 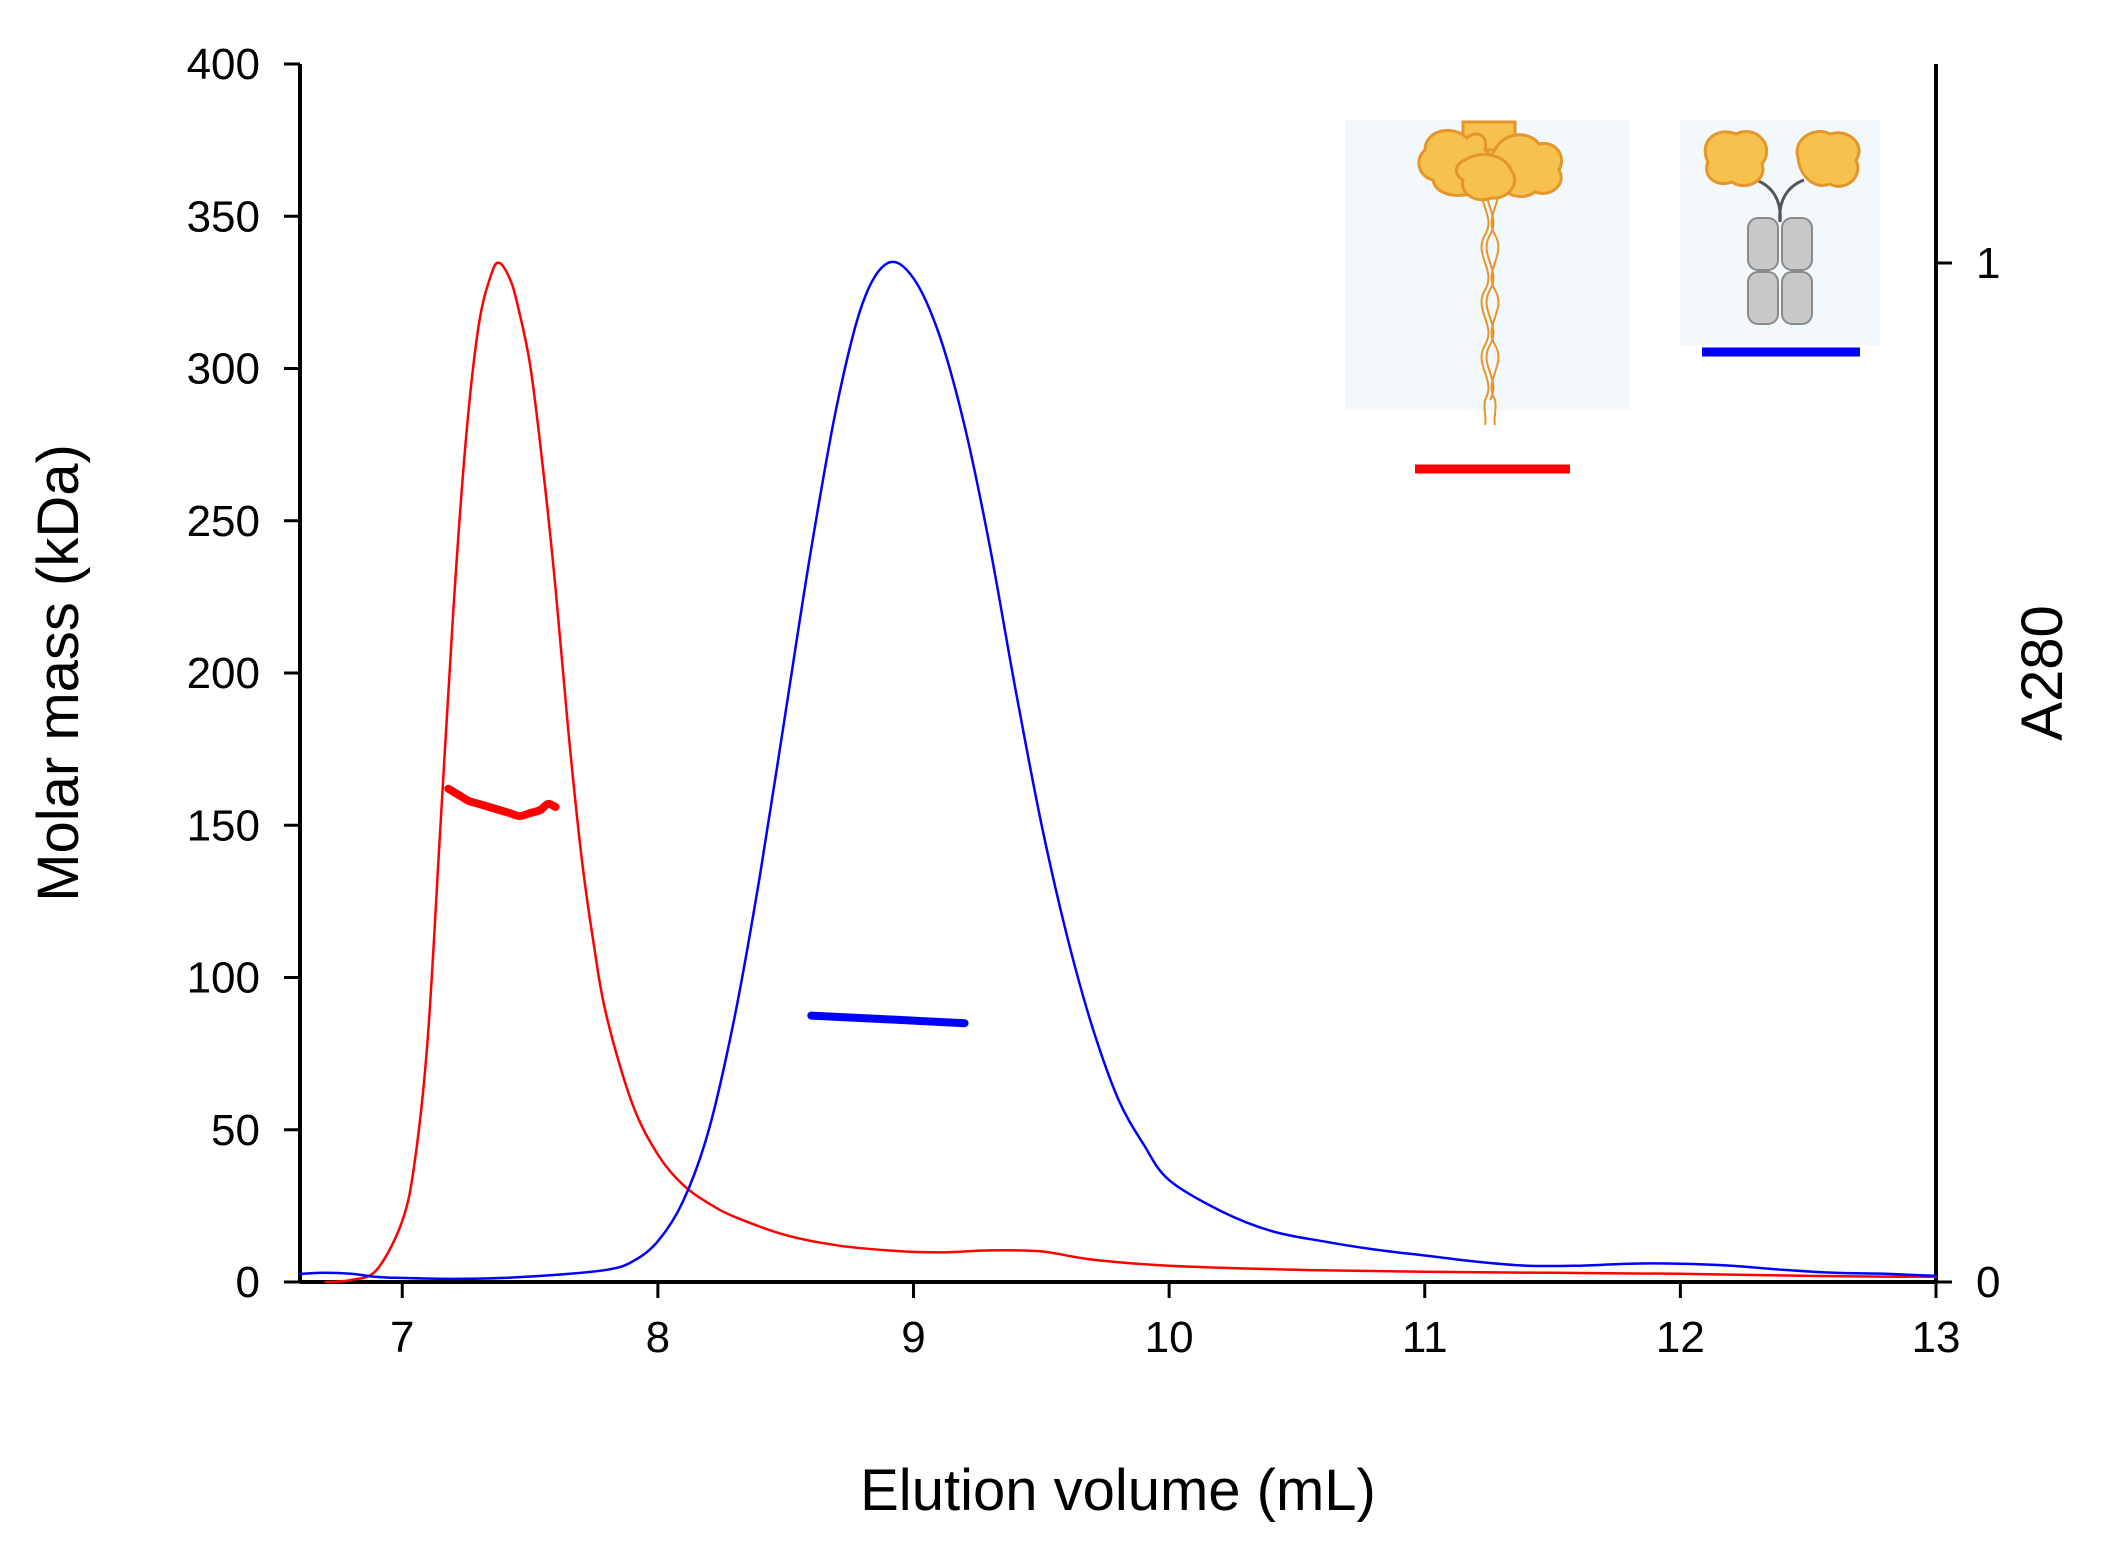 I want to click on left-y-tick-label: 100, so click(x=223, y=978).